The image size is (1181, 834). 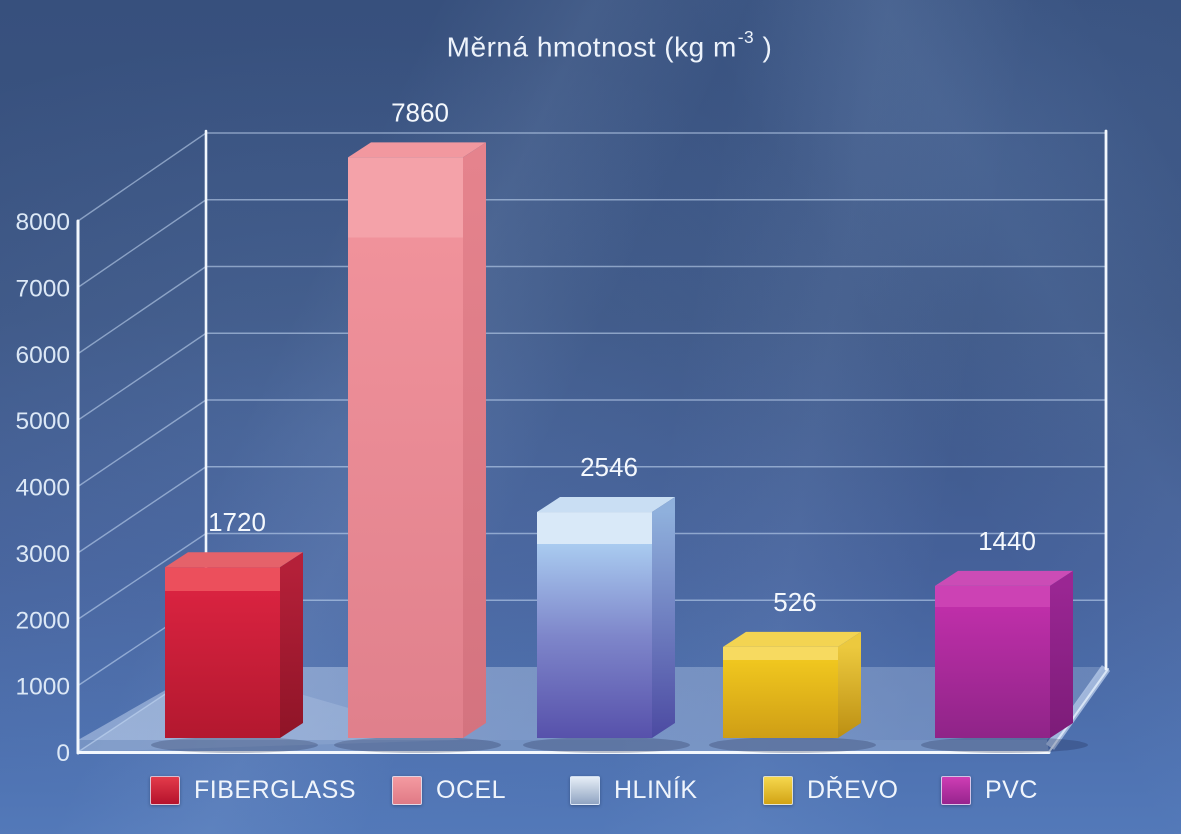 I want to click on bar-value-label-drevo: 526, so click(x=794, y=602).